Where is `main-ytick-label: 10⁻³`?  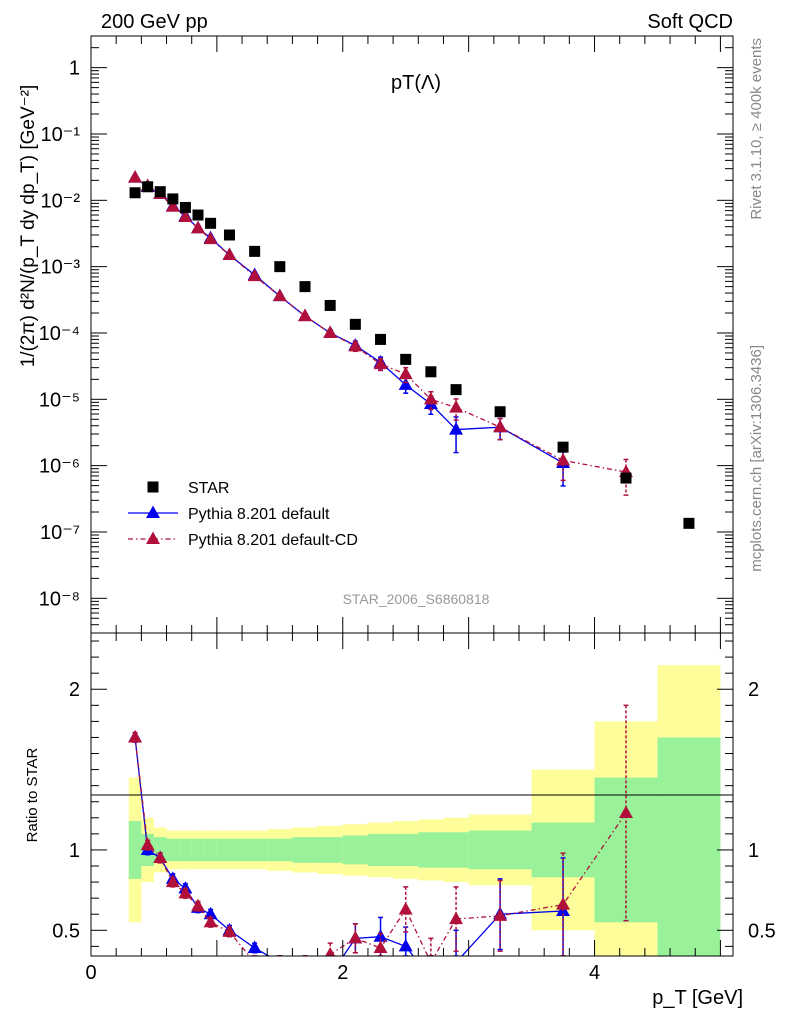 main-ytick-label: 10⁻³ is located at coordinates (61, 268).